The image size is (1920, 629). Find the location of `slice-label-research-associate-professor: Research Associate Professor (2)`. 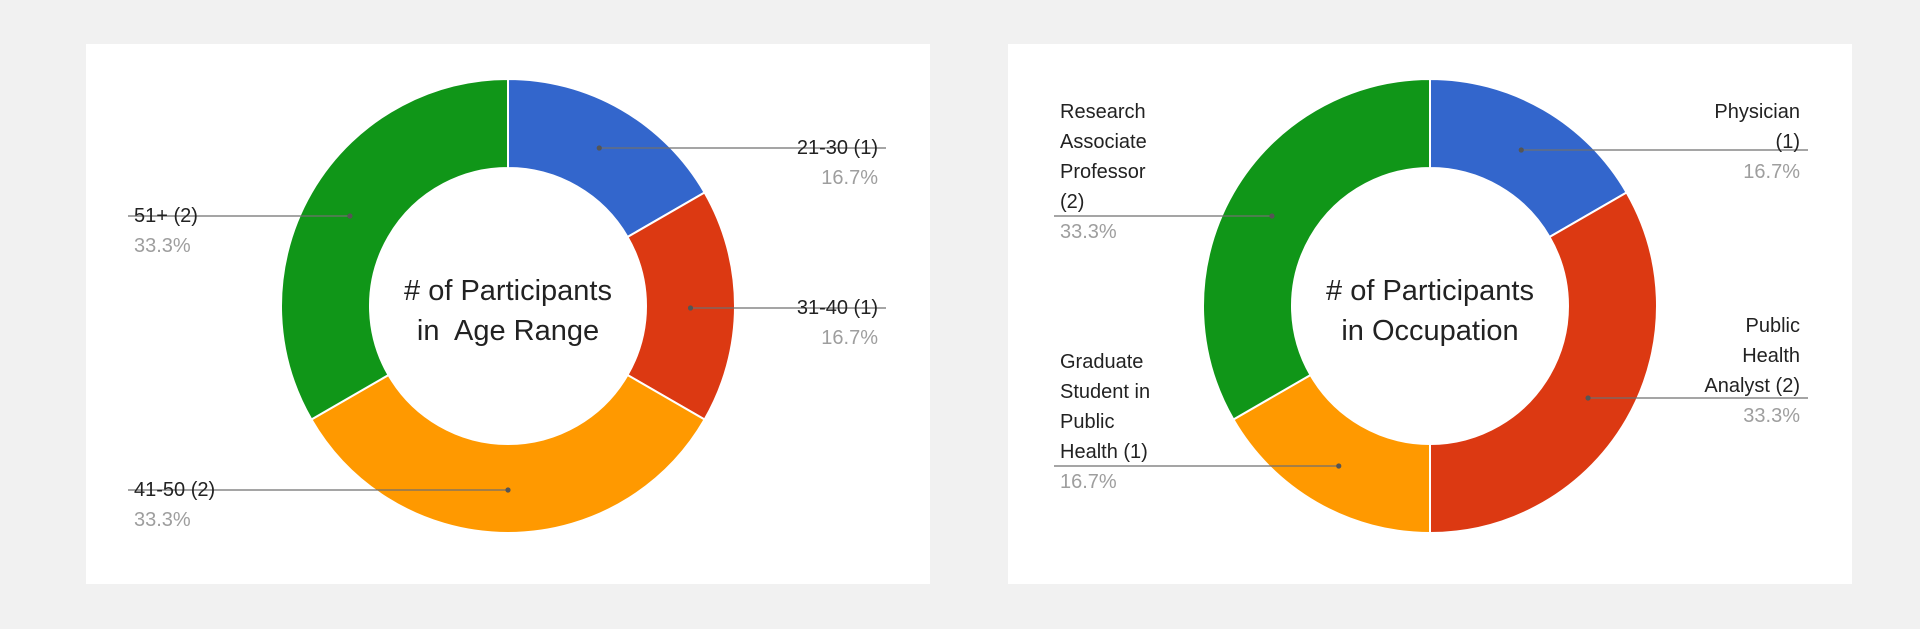

slice-label-research-associate-professor: Research Associate Professor (2) is located at coordinates (1103, 157).